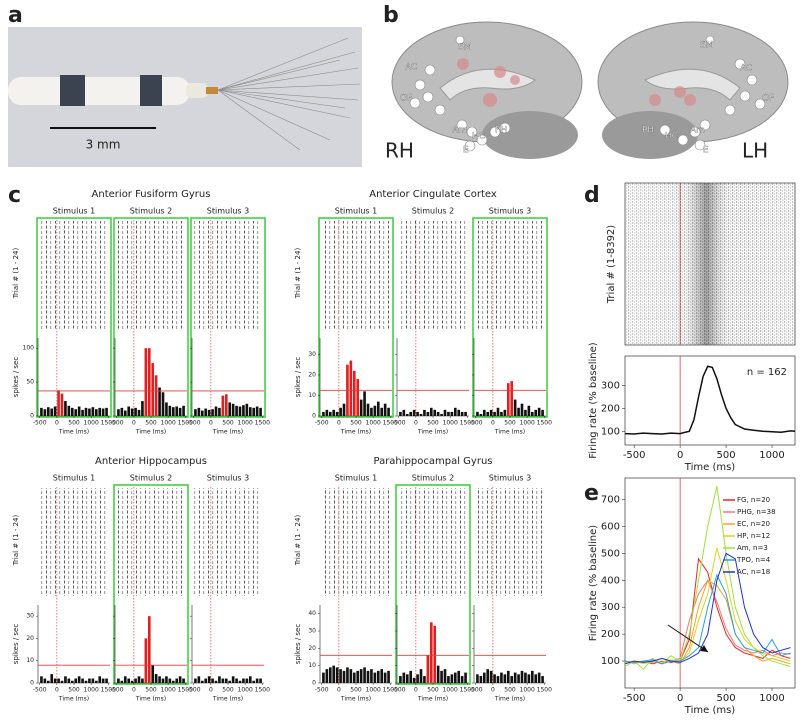  I want to click on plot-frame, so click(710, 583).